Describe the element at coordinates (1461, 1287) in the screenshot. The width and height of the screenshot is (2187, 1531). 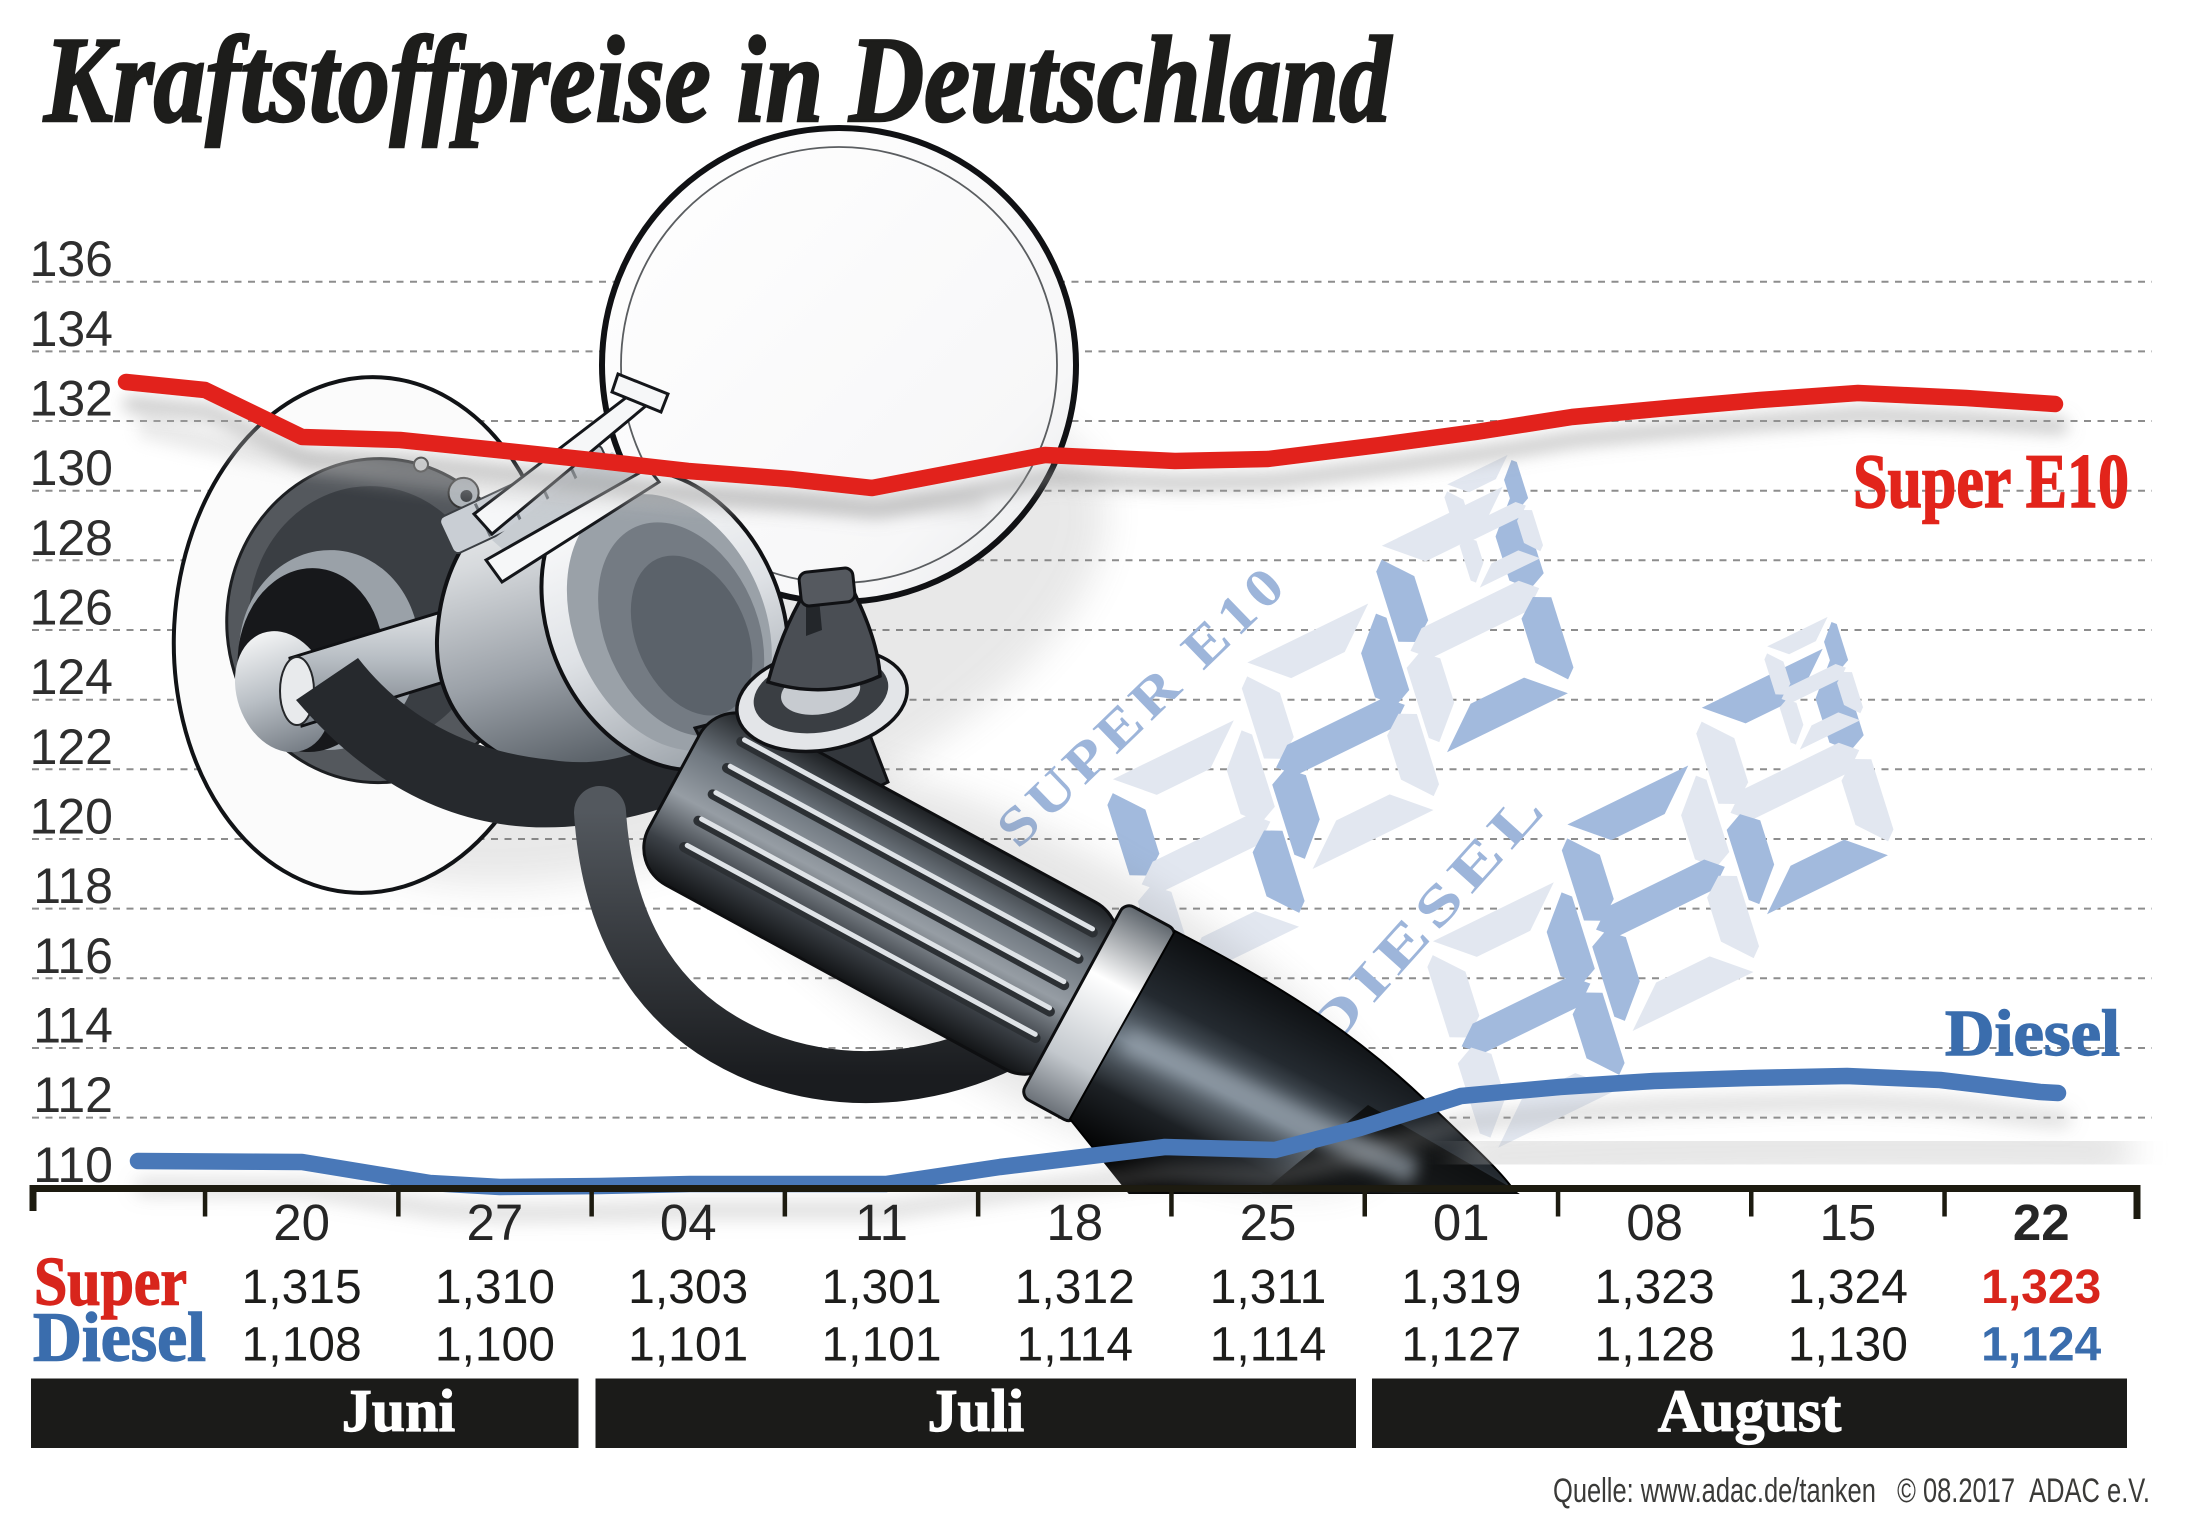
I see `svg-text: 1,319` at that location.